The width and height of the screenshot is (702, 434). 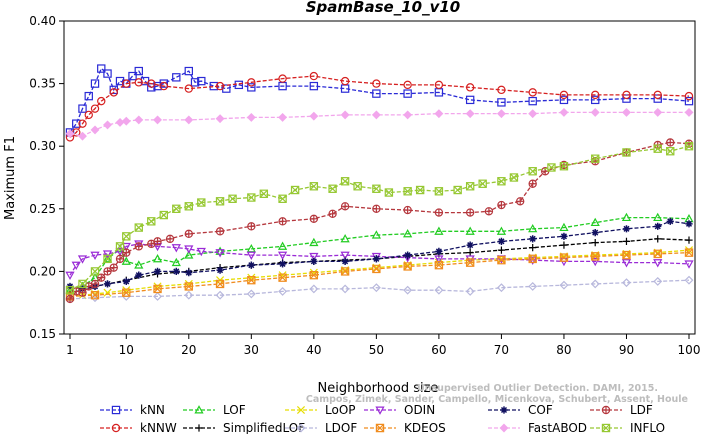 What do you see at coordinates (378, 388) in the screenshot?
I see `x-axis-label: Neighborhood size` at bounding box center [378, 388].